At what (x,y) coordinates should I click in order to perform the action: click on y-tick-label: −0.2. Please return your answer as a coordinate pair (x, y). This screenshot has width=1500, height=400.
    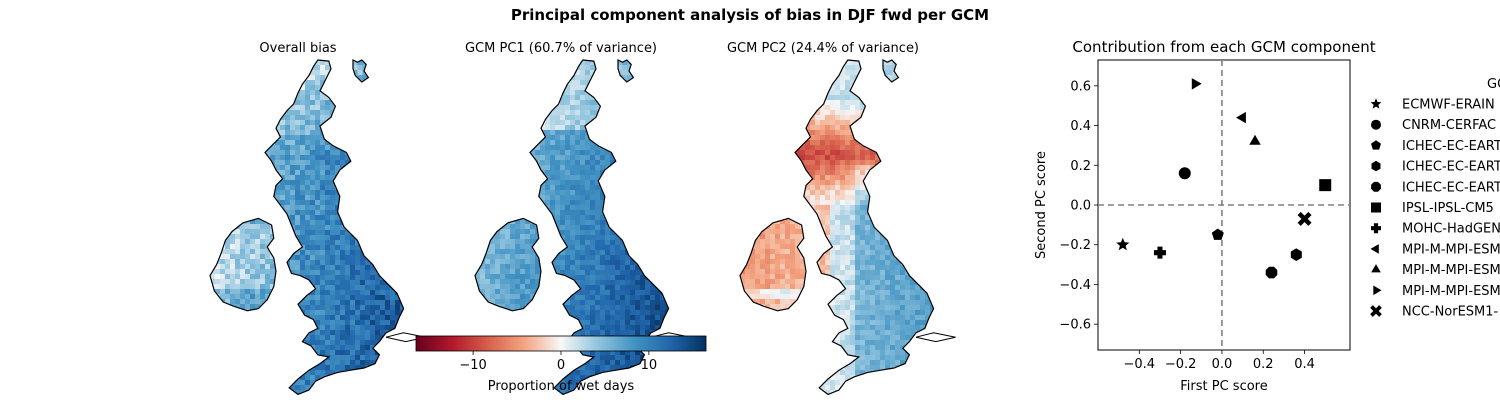
    Looking at the image, I should click on (1075, 245).